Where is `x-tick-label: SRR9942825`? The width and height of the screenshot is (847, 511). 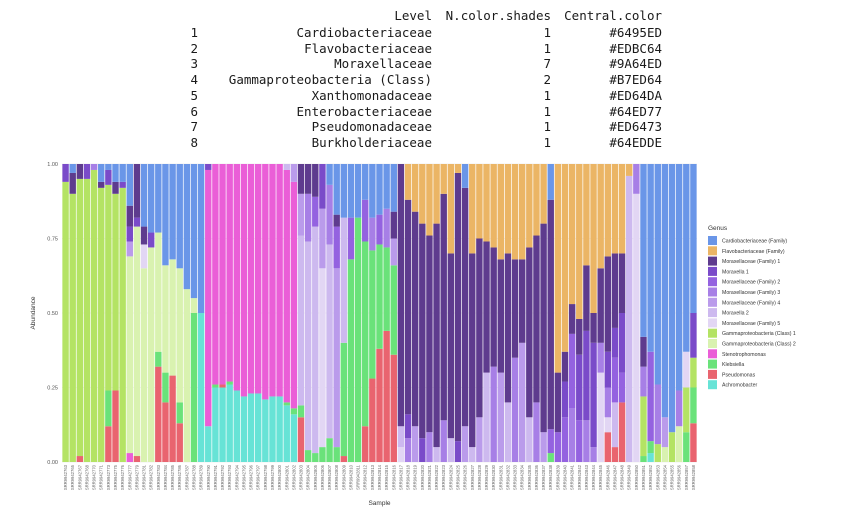
x-tick-label: SRR9942825 is located at coordinates (457, 477).